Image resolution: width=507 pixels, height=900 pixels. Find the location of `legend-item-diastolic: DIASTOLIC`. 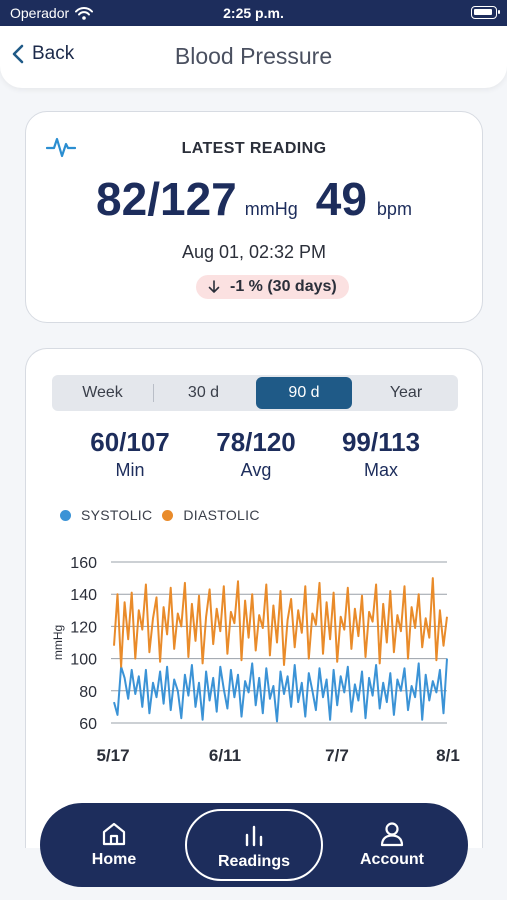

legend-item-diastolic: DIASTOLIC is located at coordinates (210, 515).